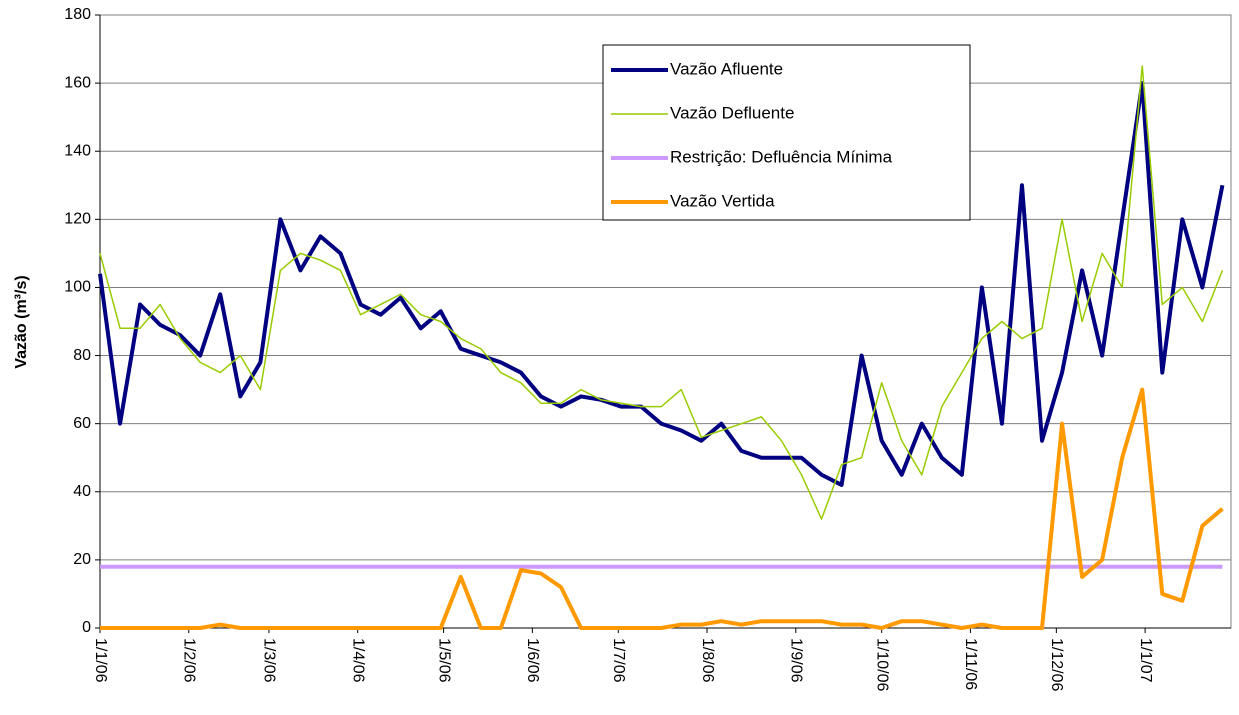  I want to click on x-tick-label: 1/10/06, so click(881, 664).